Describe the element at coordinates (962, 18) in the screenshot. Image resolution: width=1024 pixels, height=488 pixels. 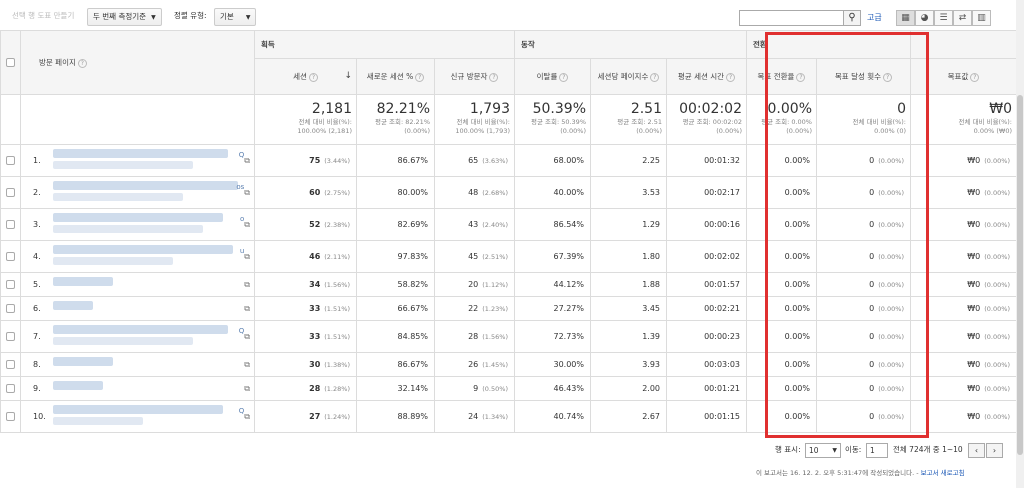
I see `compare-view-icon: ⇄` at that location.